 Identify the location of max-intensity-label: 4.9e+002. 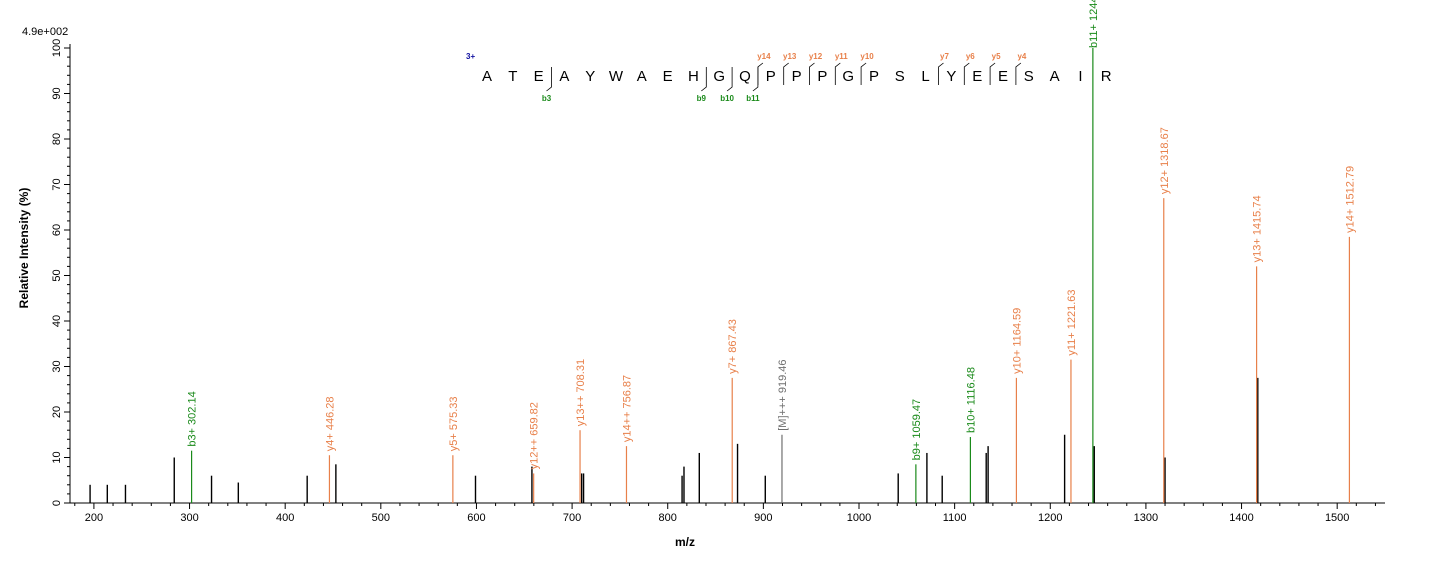
(45, 32).